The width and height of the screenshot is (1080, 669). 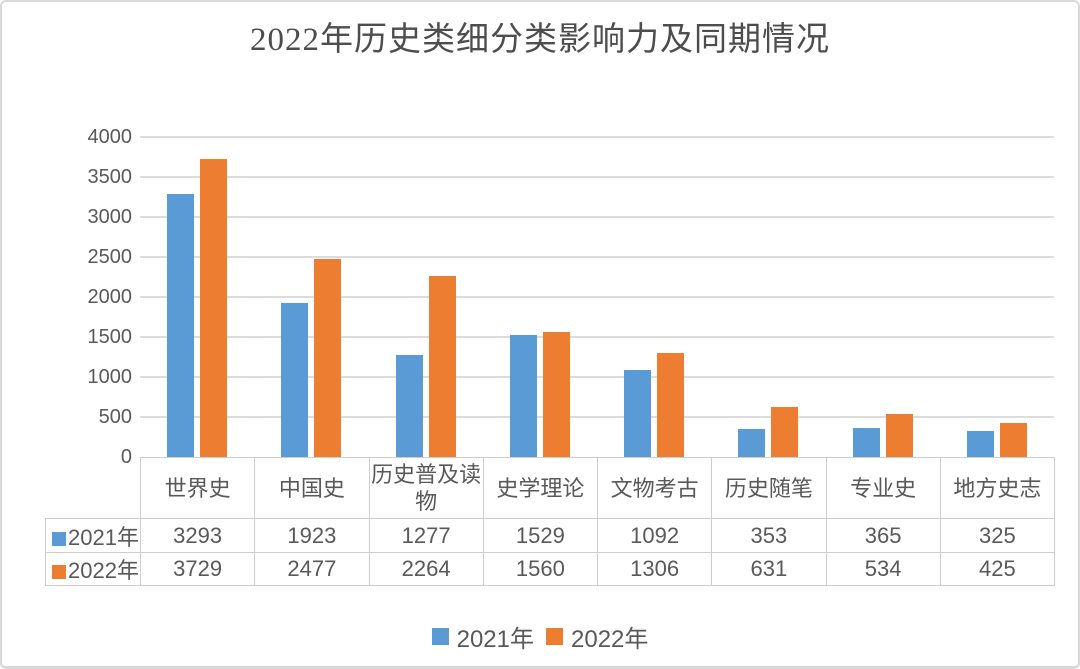 I want to click on table-header-地方史志: 地方史志, so click(x=997, y=488).